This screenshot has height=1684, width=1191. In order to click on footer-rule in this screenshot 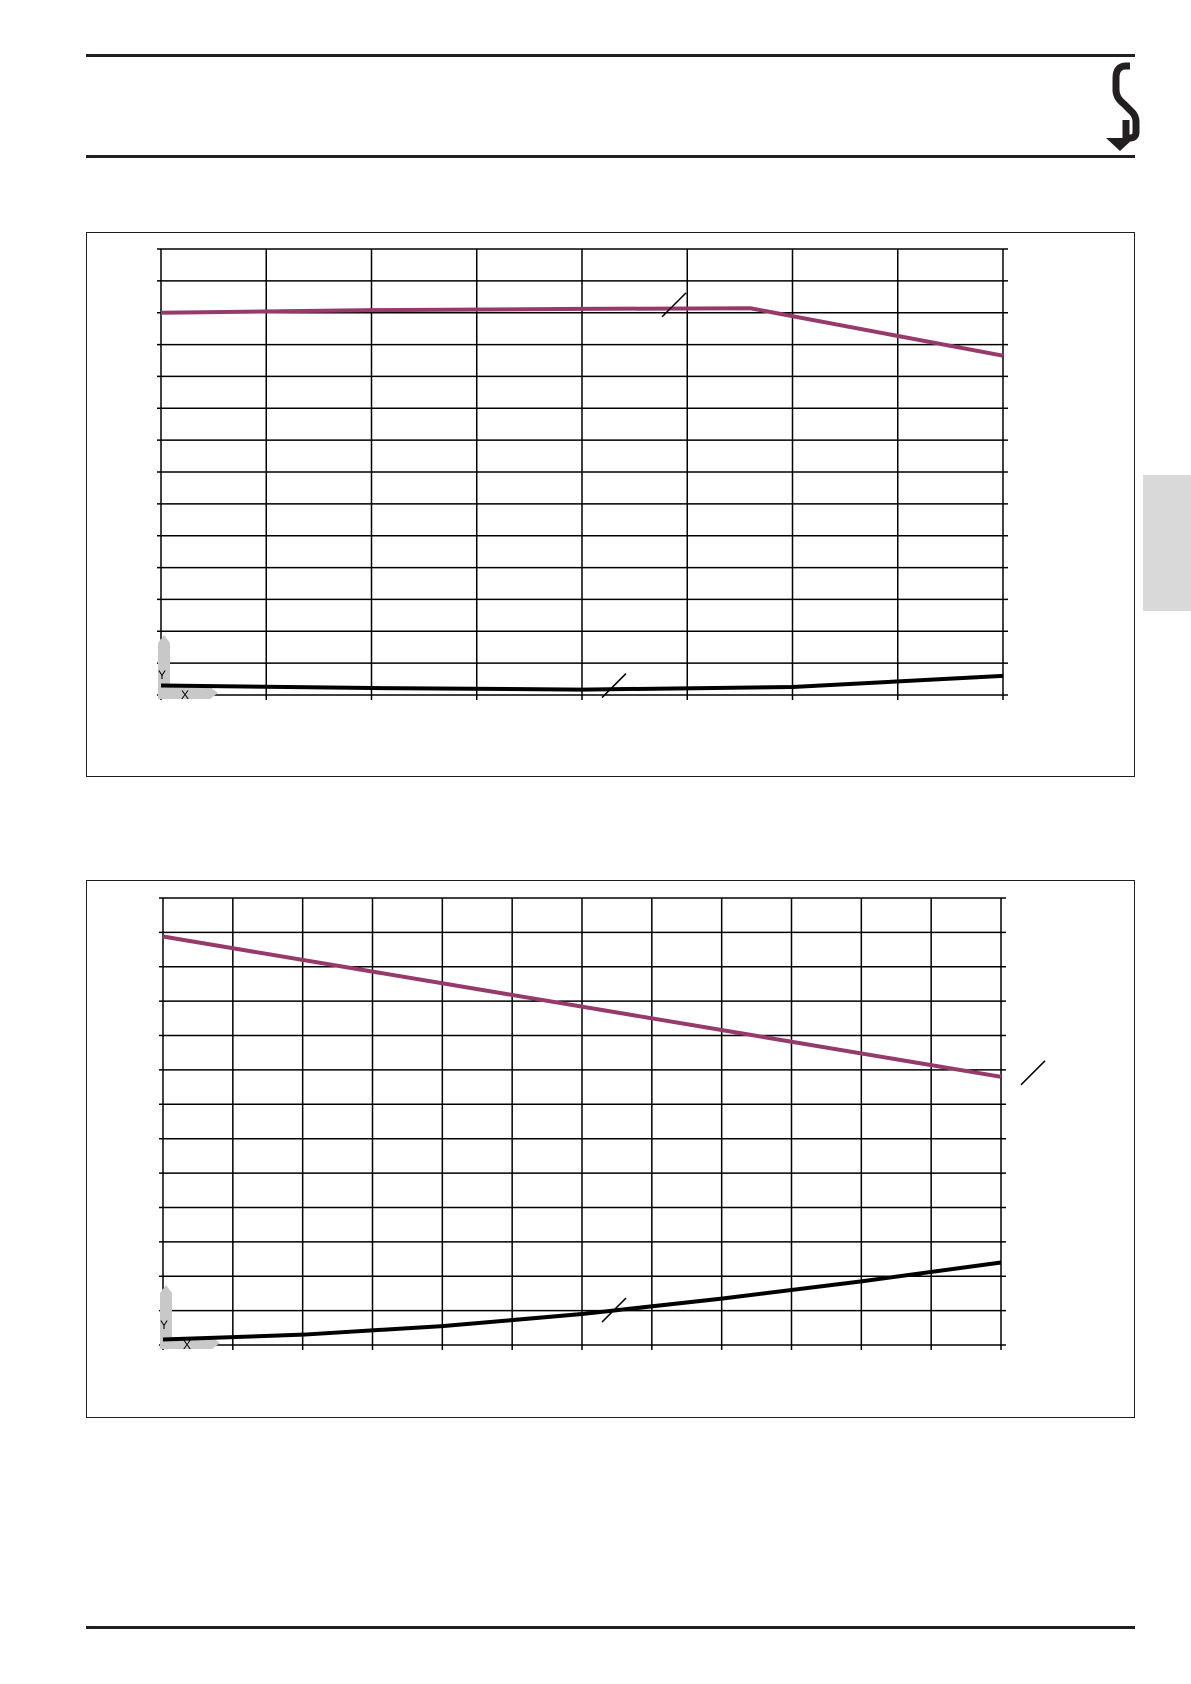, I will do `click(610, 1627)`.